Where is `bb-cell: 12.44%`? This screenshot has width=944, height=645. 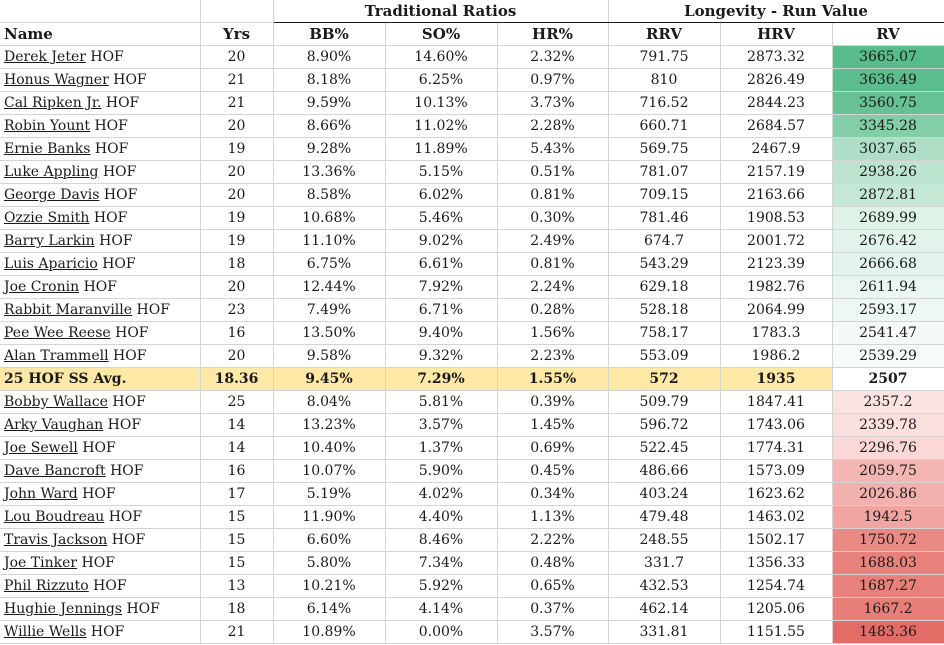 bb-cell: 12.44% is located at coordinates (329, 287).